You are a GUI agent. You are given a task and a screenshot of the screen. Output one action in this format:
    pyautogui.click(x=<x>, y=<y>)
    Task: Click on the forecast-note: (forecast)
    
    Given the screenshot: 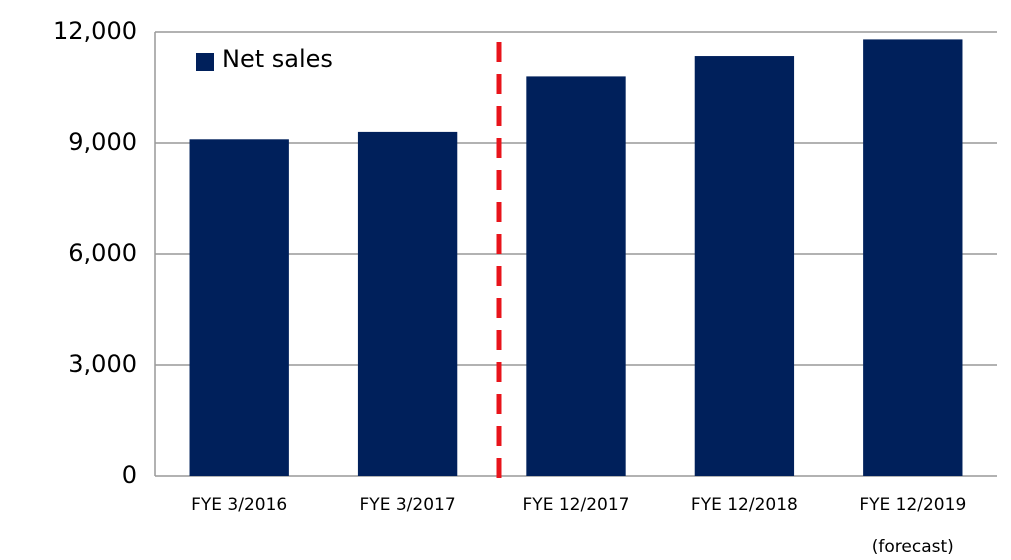 What is the action you would take?
    pyautogui.click(x=913, y=547)
    